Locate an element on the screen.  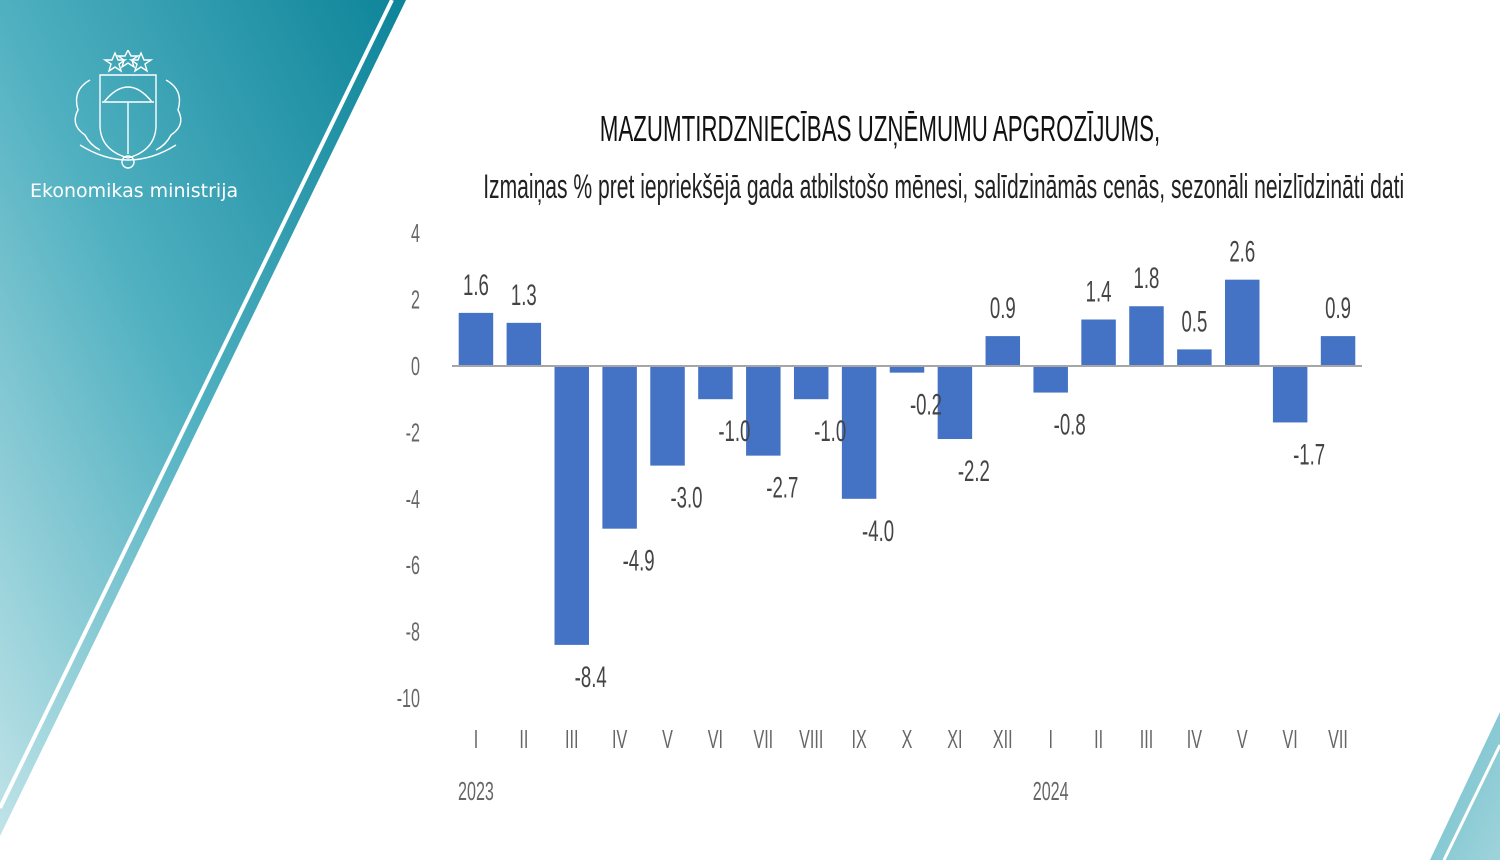
data-label: -0.2 is located at coordinates (926, 405).